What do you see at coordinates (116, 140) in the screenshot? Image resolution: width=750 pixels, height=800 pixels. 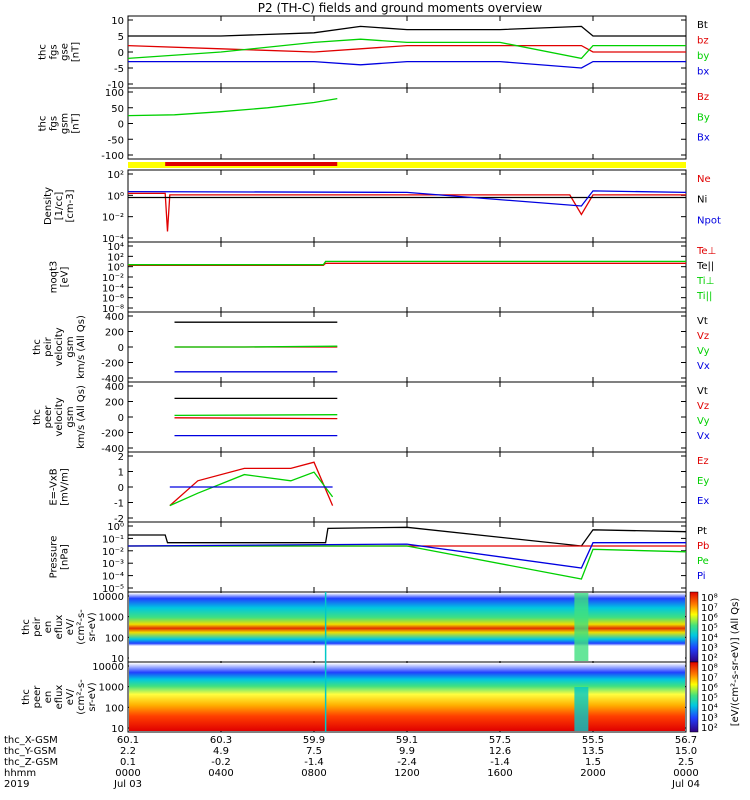 I see `ytick-label: -50` at bounding box center [116, 140].